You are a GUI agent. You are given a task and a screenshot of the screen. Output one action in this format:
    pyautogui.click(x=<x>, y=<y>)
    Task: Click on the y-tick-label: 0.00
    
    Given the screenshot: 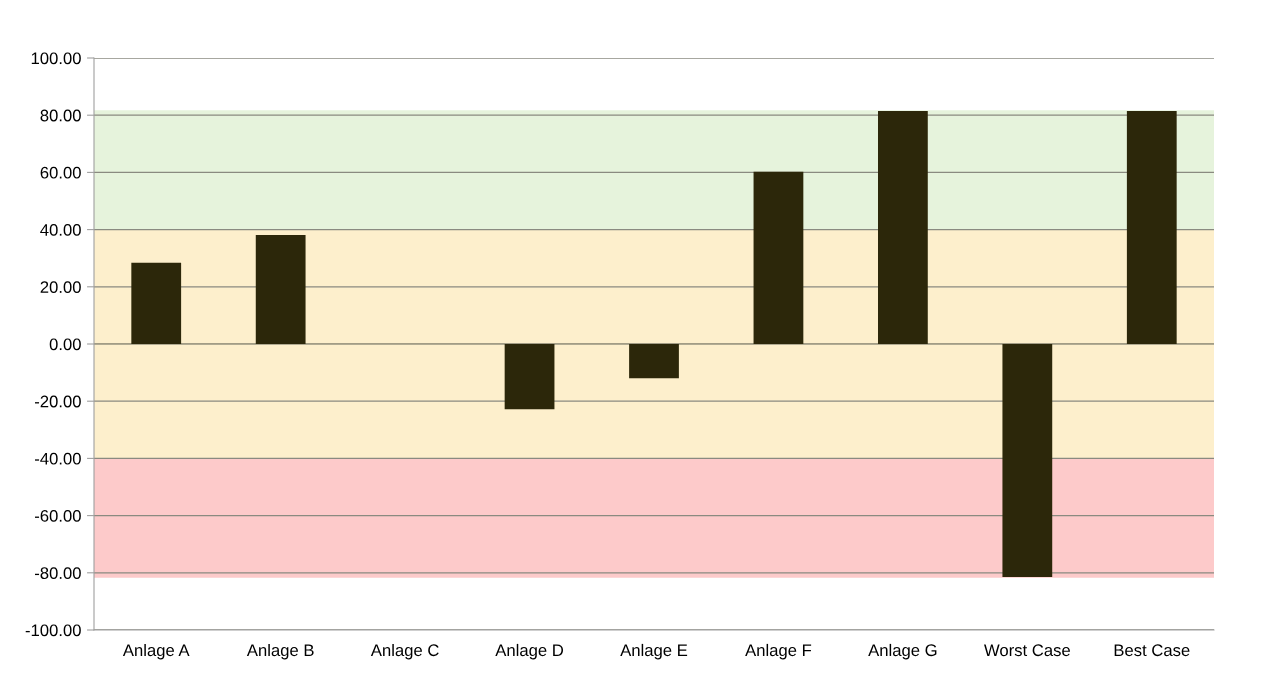 What is the action you would take?
    pyautogui.click(x=65, y=344)
    